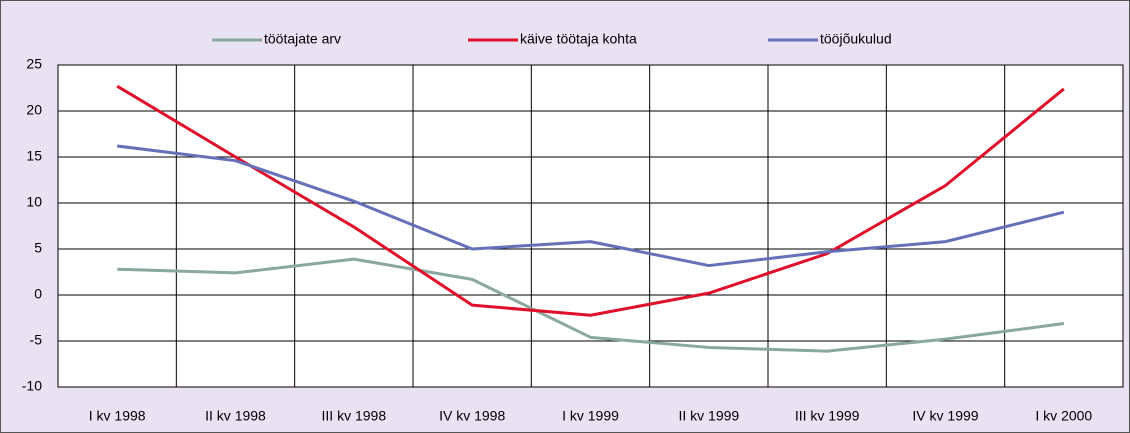 The width and height of the screenshot is (1130, 433). Describe the element at coordinates (34, 110) in the screenshot. I see `y-tick-label: 20` at that location.